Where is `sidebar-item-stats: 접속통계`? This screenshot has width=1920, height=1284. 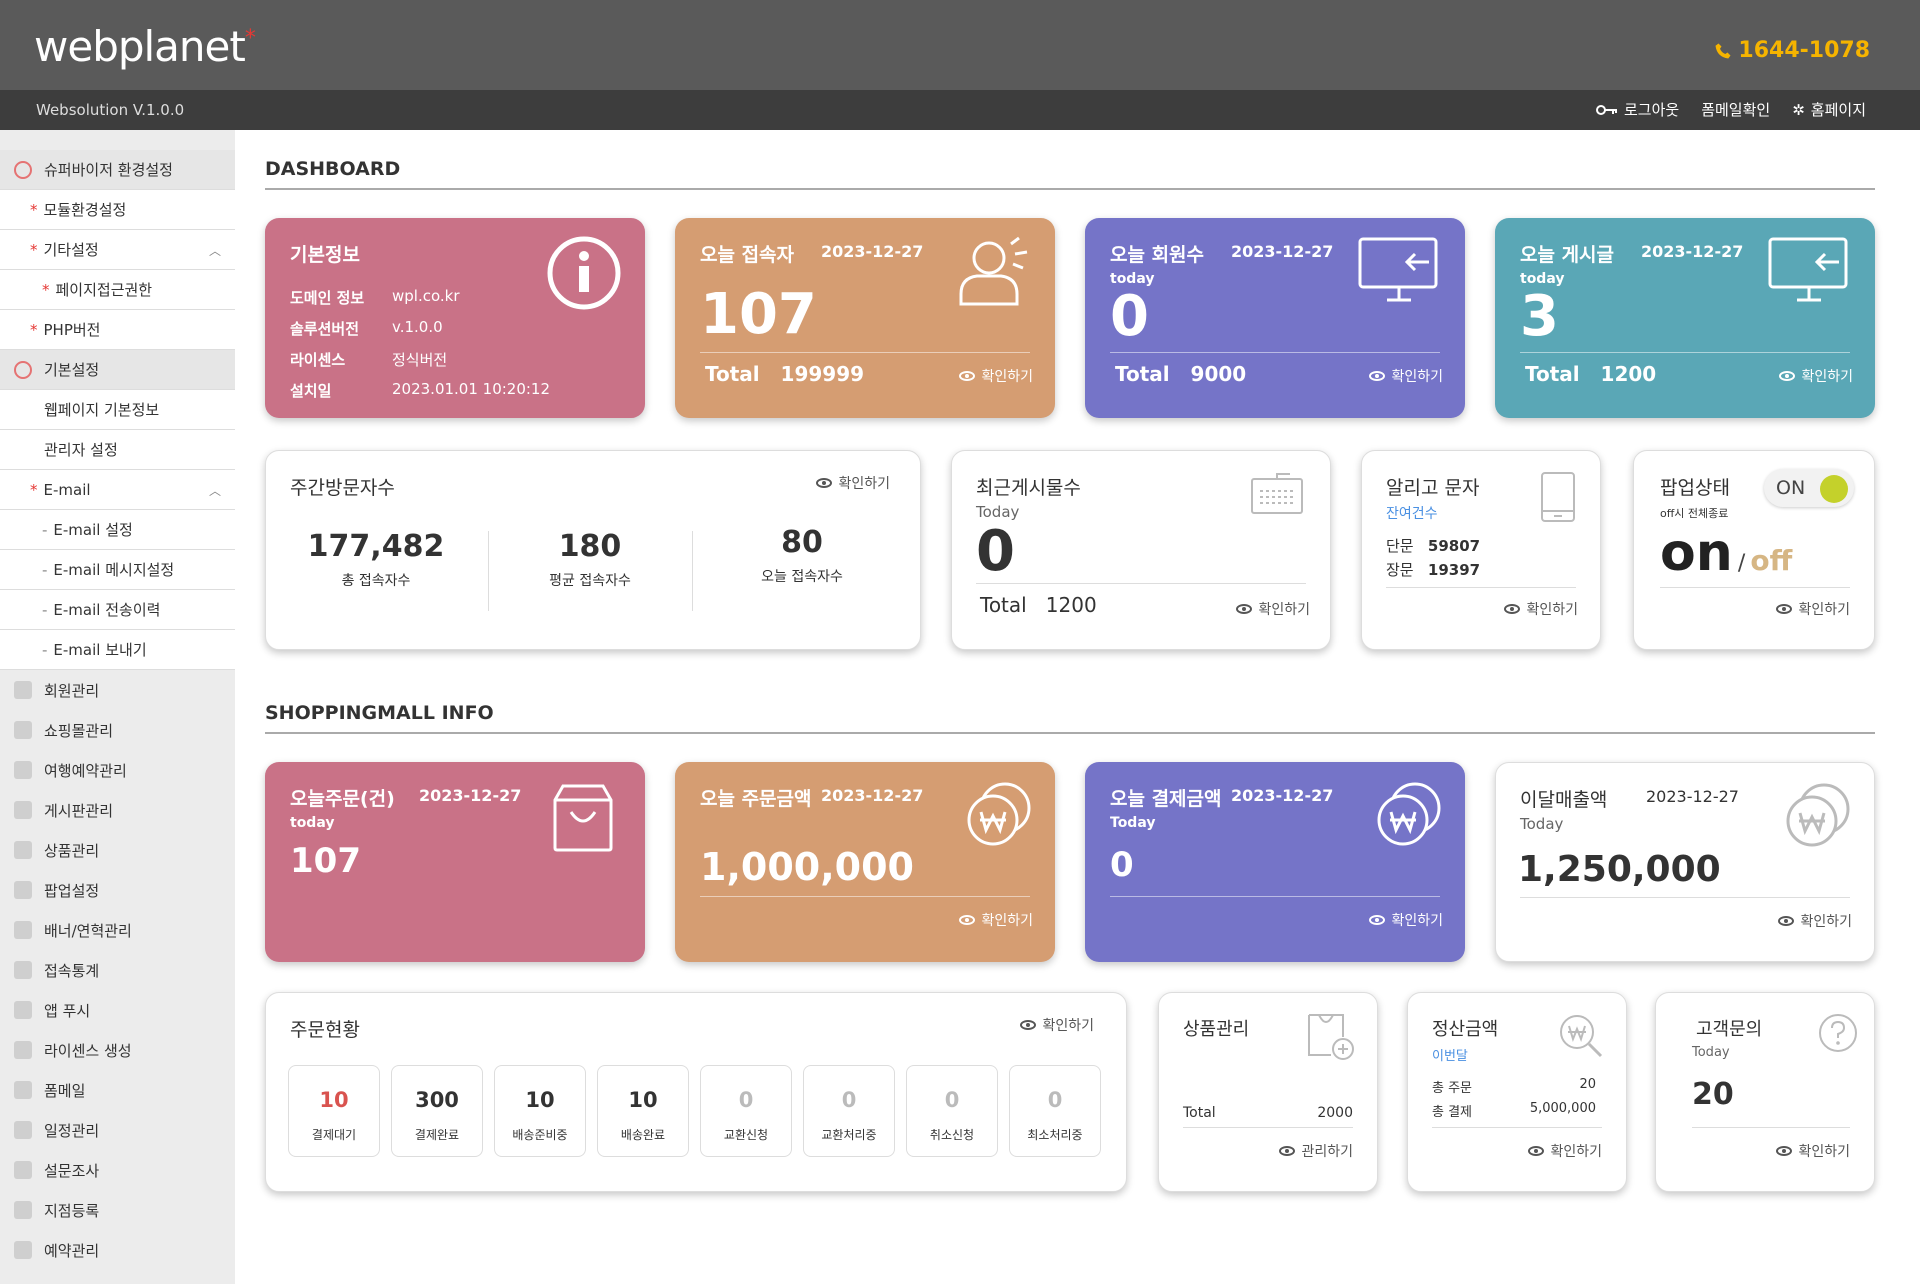 sidebar-item-stats: 접속통계 is located at coordinates (117, 970).